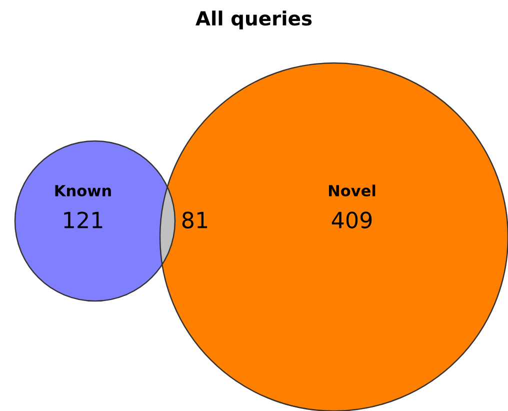 The image size is (508, 411). What do you see at coordinates (83, 190) in the screenshot?
I see `category-label: Known` at bounding box center [83, 190].